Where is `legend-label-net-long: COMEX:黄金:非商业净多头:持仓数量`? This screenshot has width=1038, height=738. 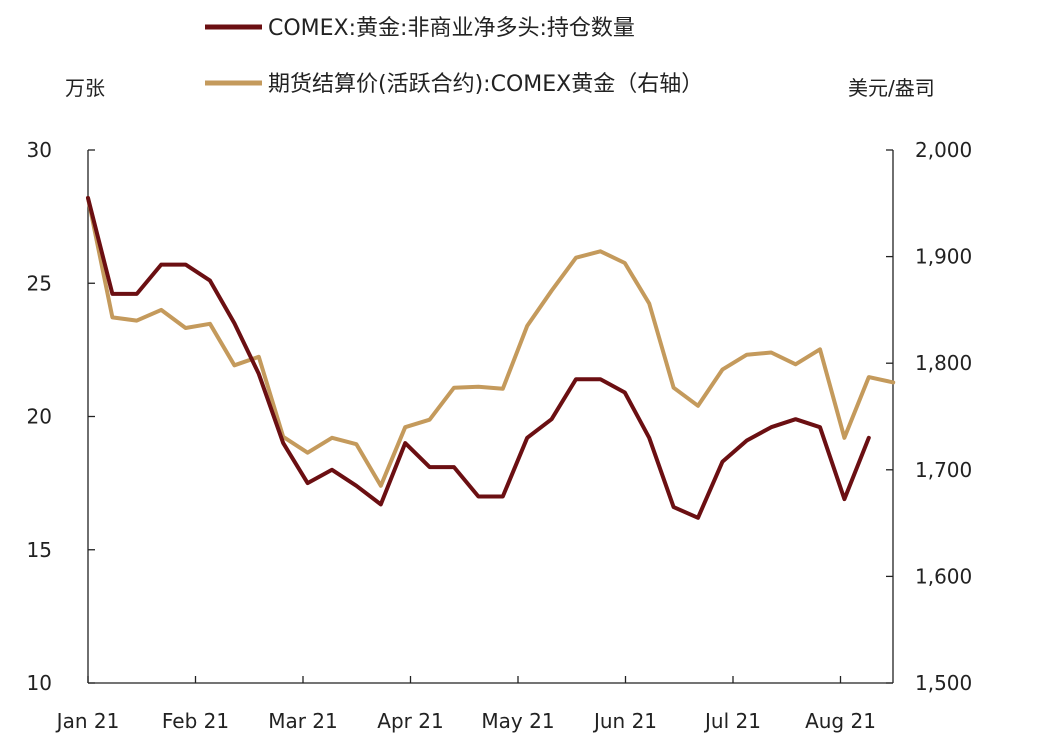 legend-label-net-long: COMEX:黄金:非商业净多头:持仓数量 is located at coordinates (451, 28).